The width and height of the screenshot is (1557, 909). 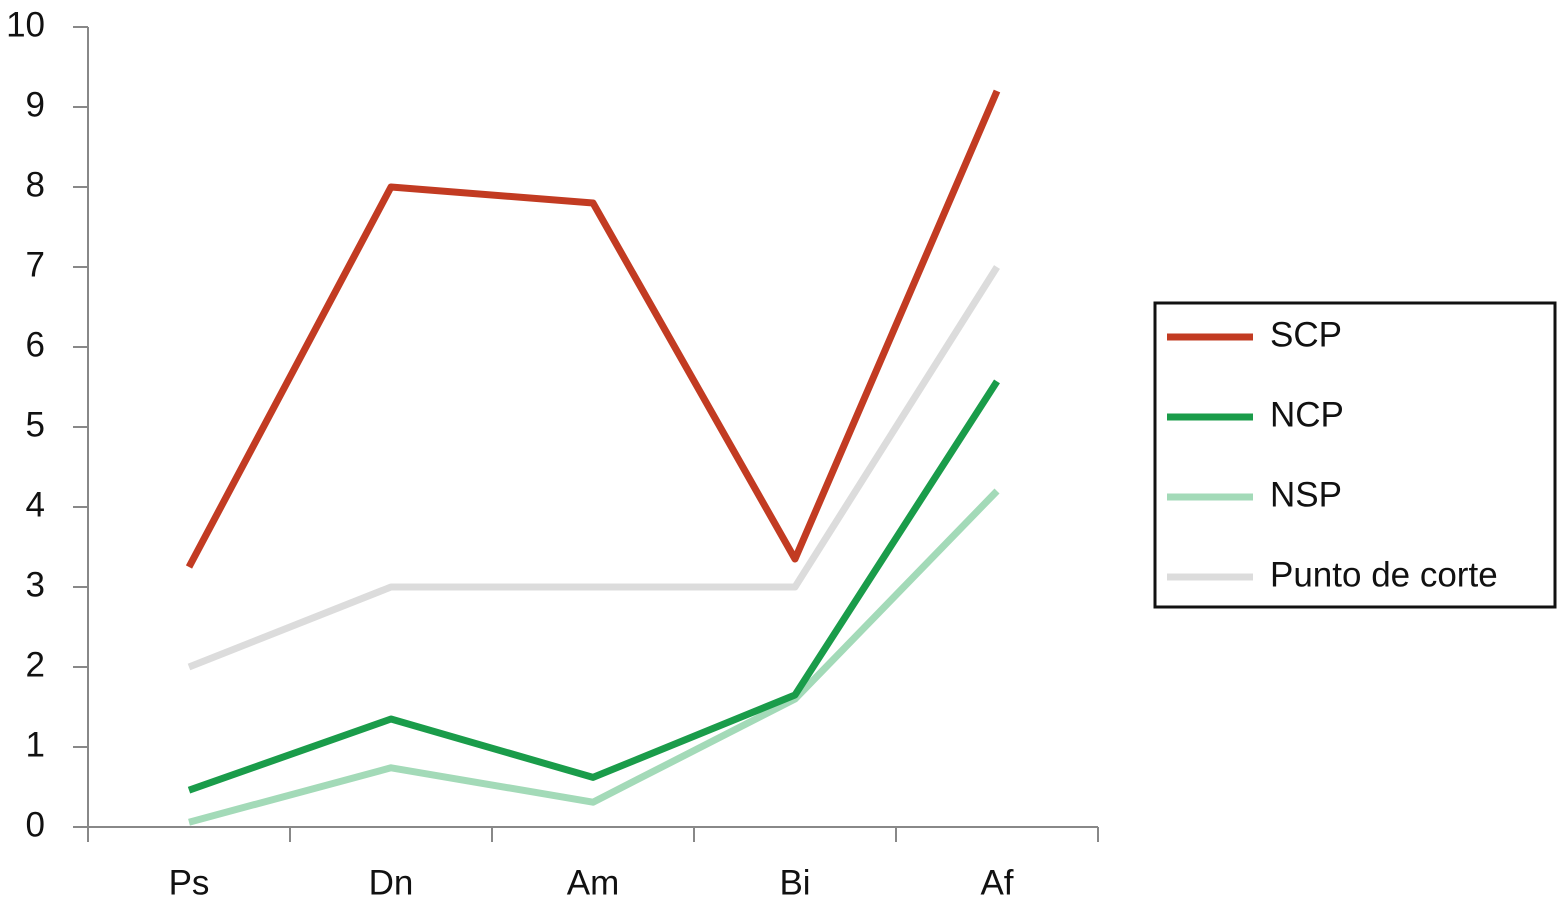 What do you see at coordinates (35, 264) in the screenshot?
I see `y-tick-label: 7` at bounding box center [35, 264].